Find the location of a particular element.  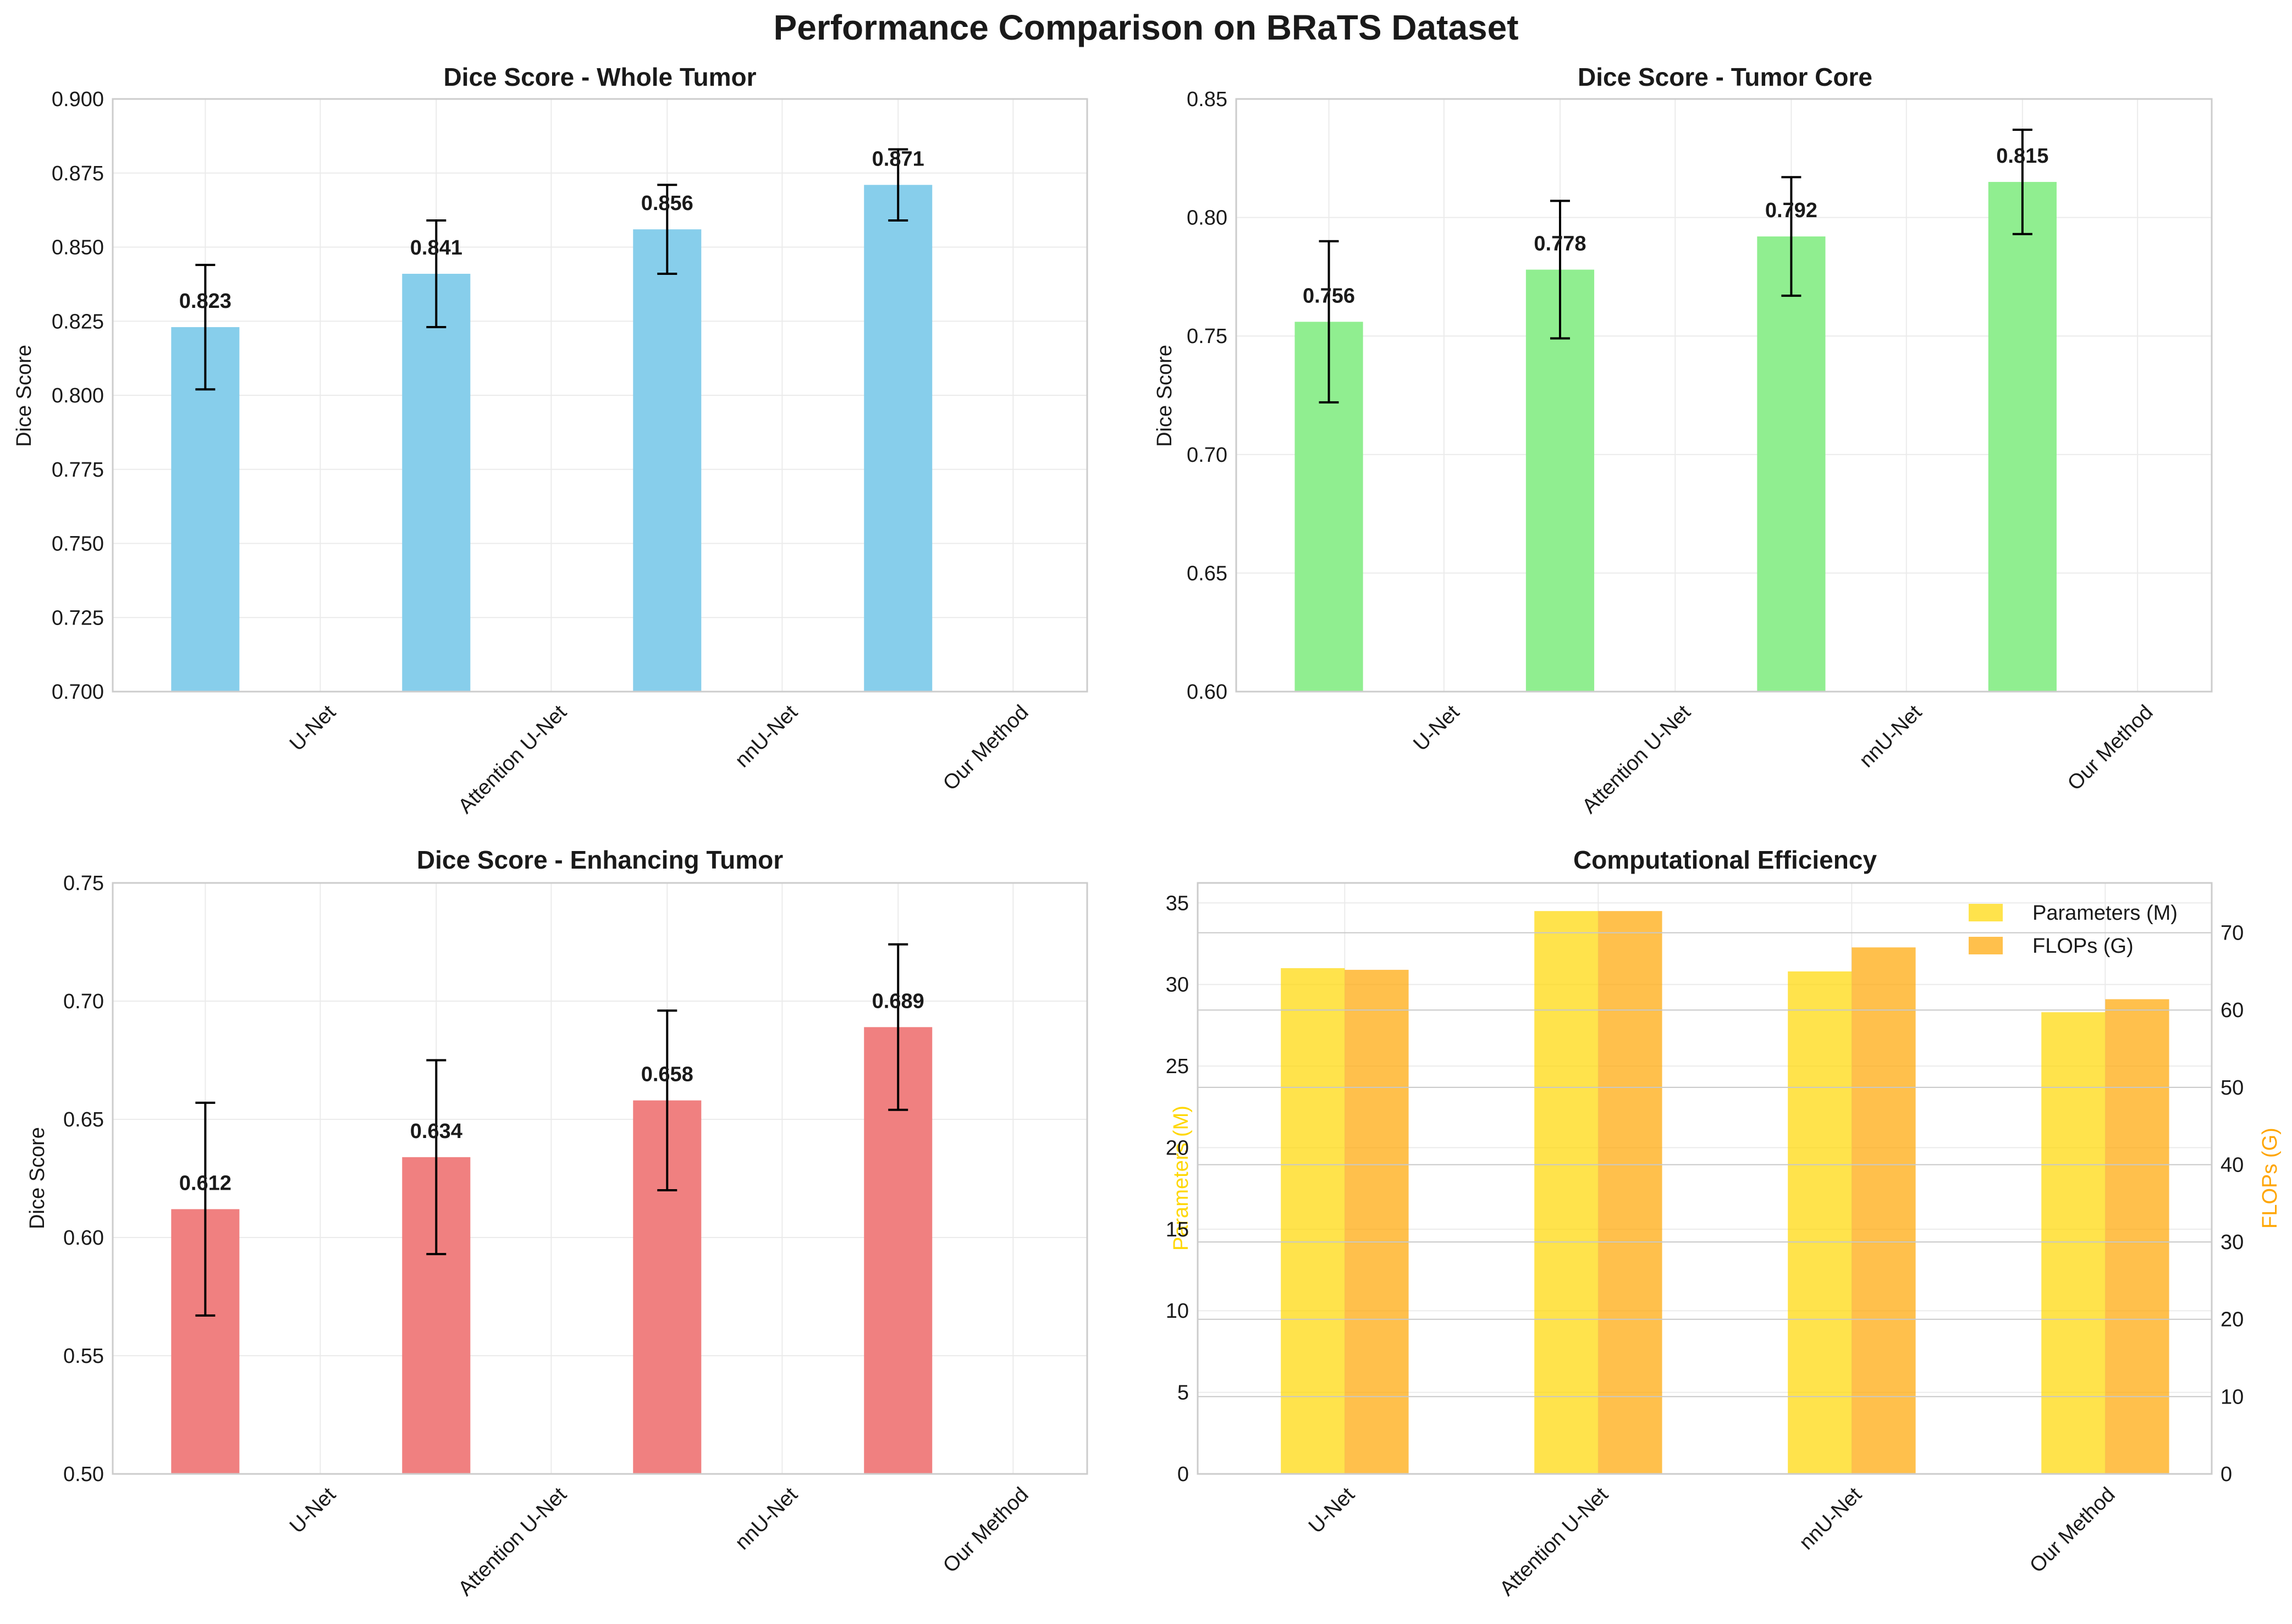

ytick-label: 0.850 is located at coordinates (78, 247).